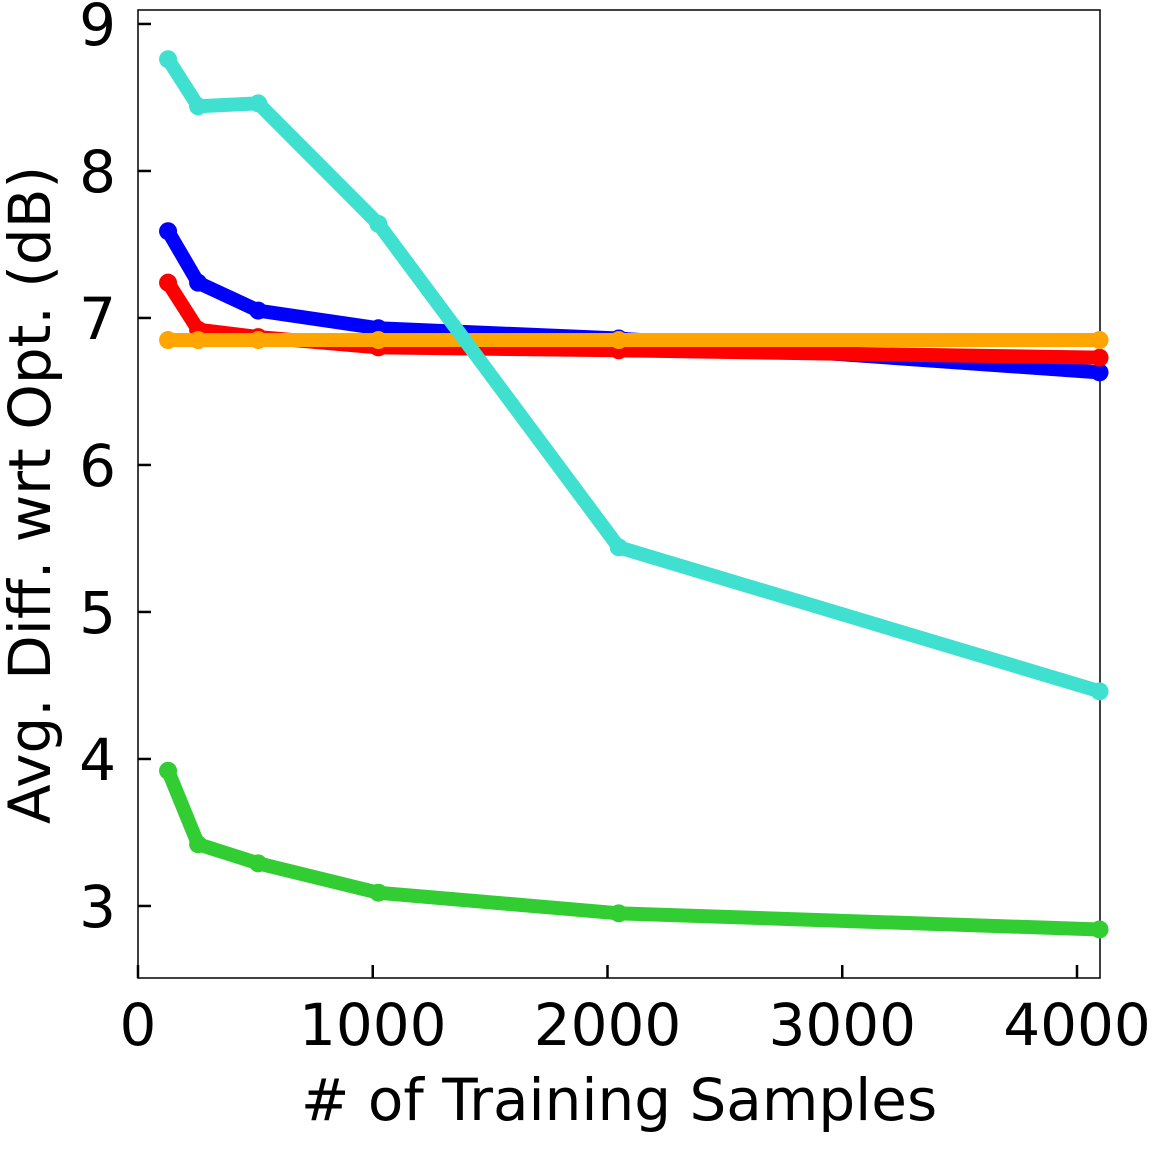 The width and height of the screenshot is (1152, 1152). What do you see at coordinates (97, 466) in the screenshot?
I see `y-tick-label: 6` at bounding box center [97, 466].